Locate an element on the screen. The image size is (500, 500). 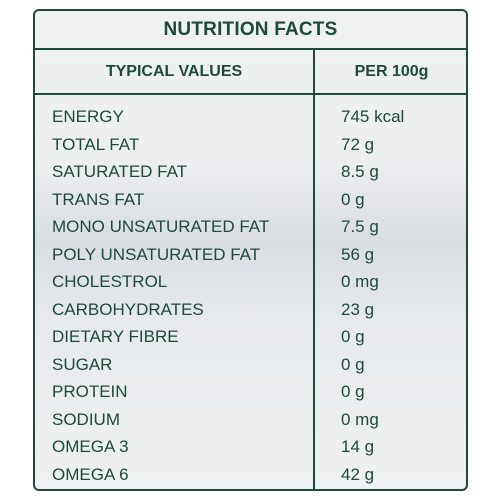
nutrient-row-mono-unsaturated-fat: MONO UNSATURATED FAT 7.5 g is located at coordinates (250, 227).